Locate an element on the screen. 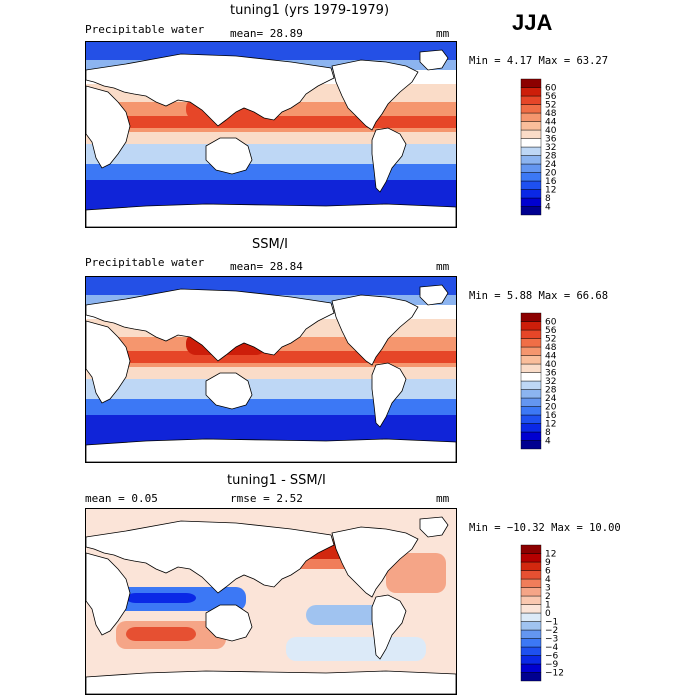  season-label: JJA is located at coordinates (532, 22).